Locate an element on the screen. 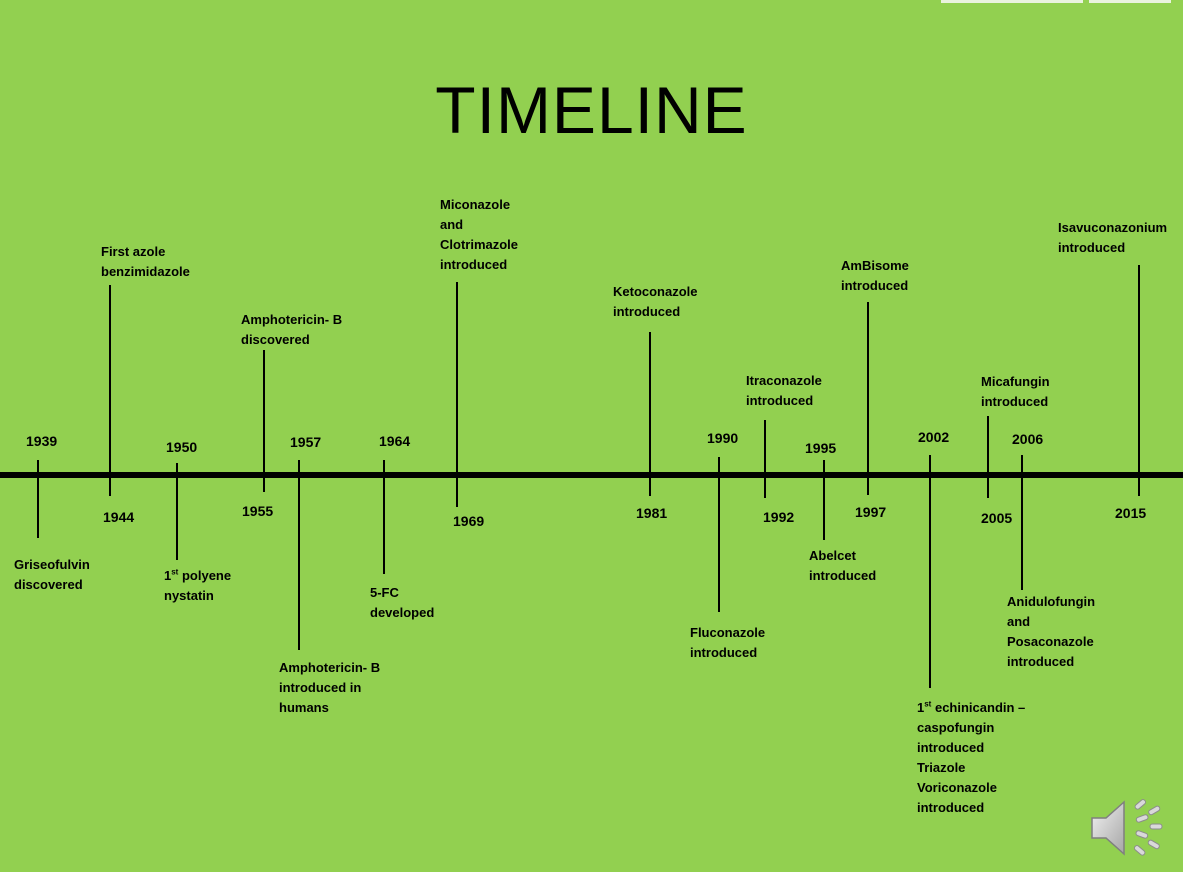 Image resolution: width=1183 pixels, height=872 pixels. year-label-1944: 1944 is located at coordinates (119, 517).